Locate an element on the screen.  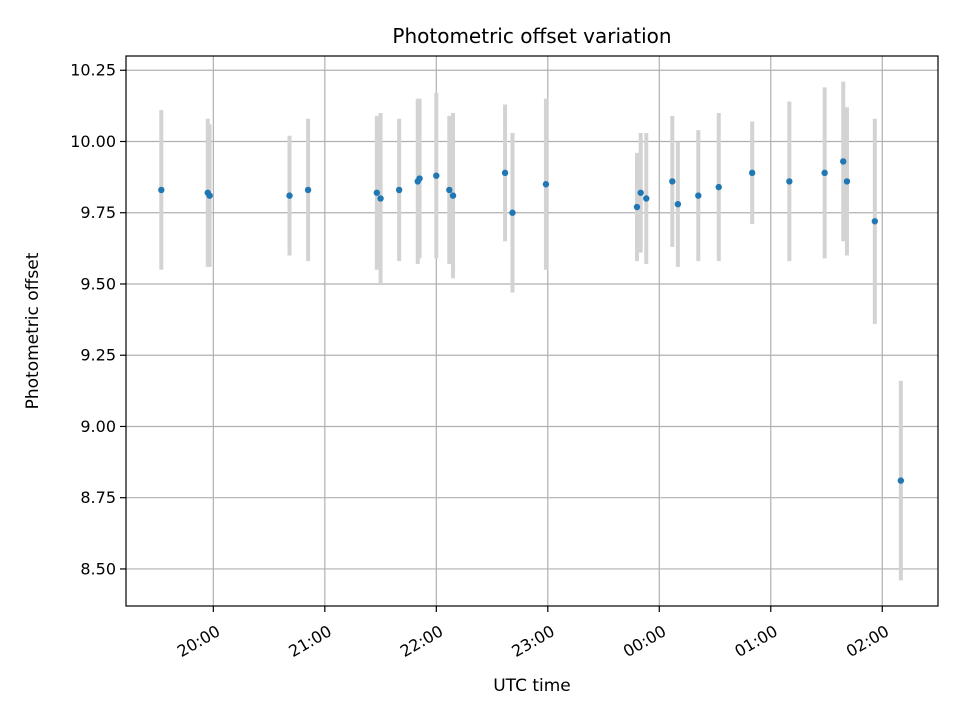
y-axis-title: Photometric offset is located at coordinates (33, 330).